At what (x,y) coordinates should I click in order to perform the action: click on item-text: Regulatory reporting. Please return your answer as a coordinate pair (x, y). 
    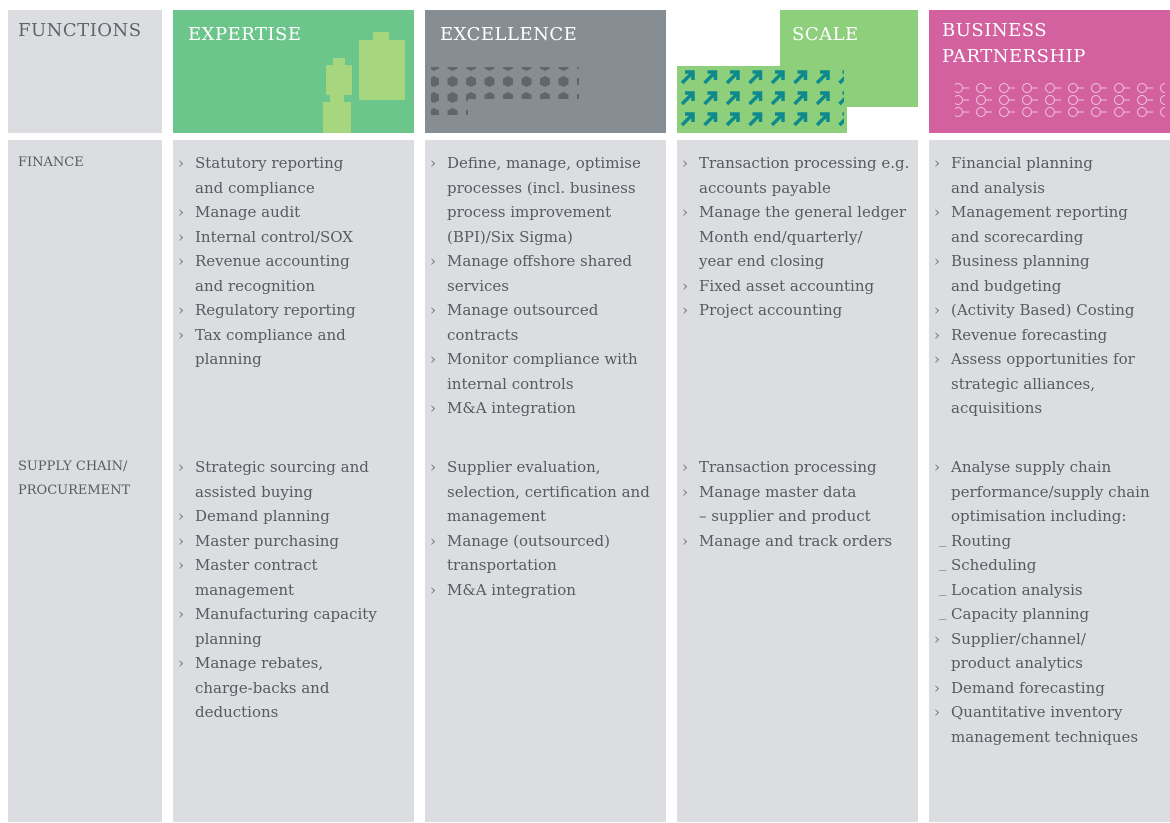
    Looking at the image, I should click on (275, 310).